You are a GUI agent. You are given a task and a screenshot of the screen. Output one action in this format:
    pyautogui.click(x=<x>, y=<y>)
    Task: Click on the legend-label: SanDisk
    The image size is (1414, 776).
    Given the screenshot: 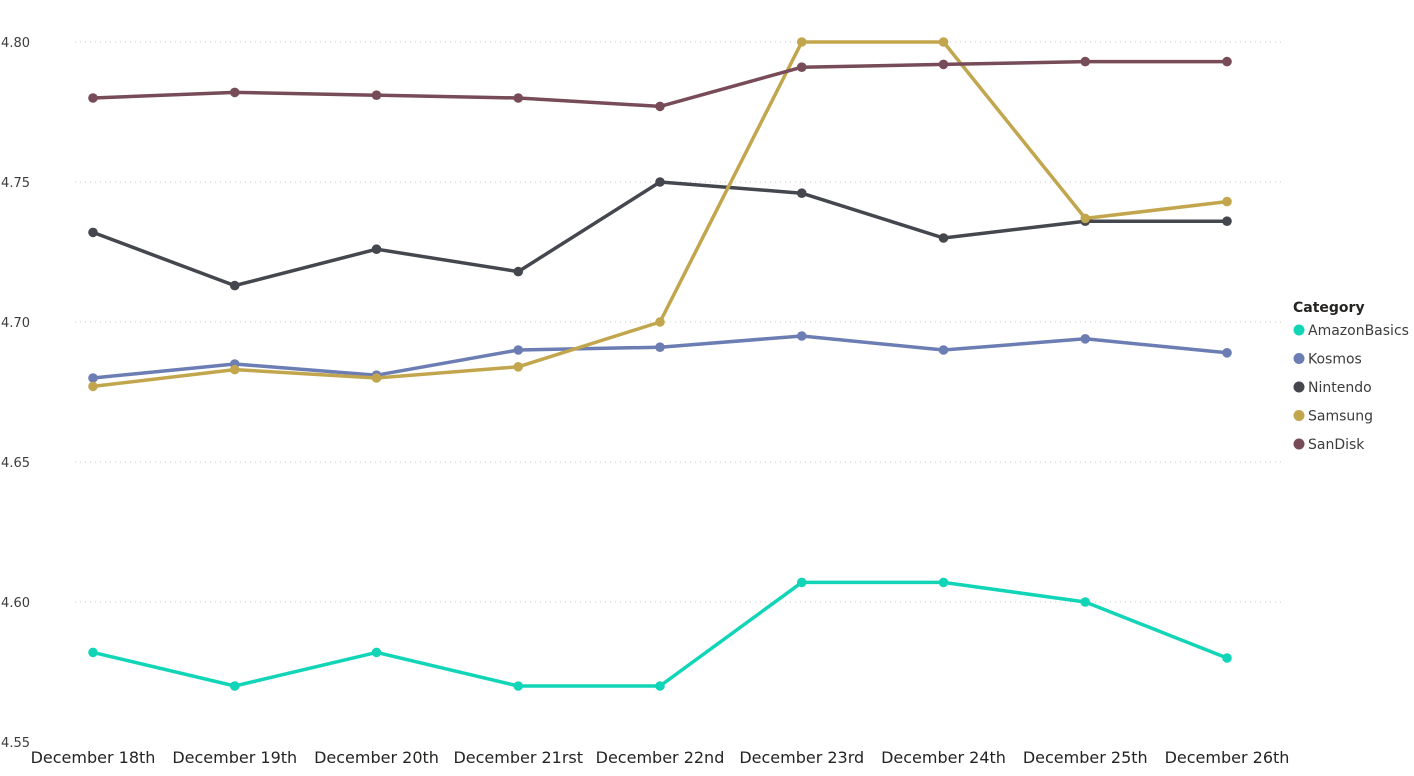 What is the action you would take?
    pyautogui.click(x=1336, y=445)
    